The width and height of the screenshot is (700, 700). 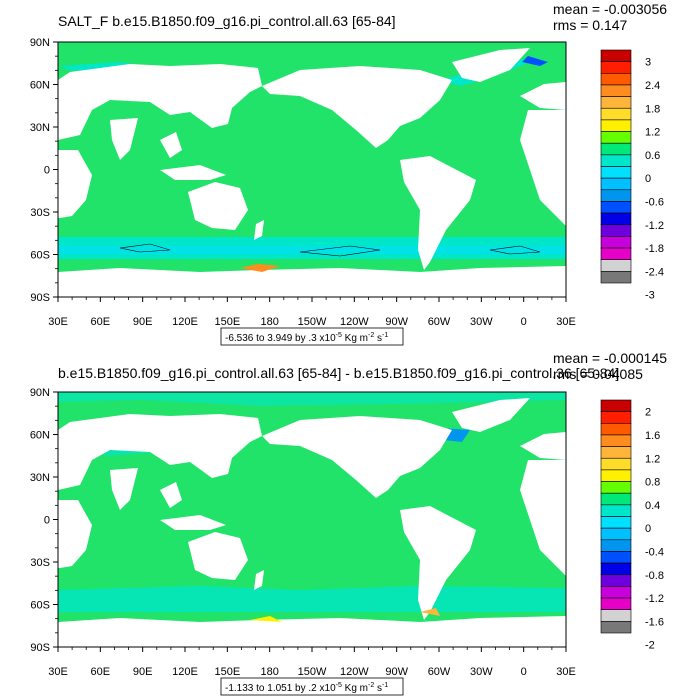 I want to click on x-tick-label: 120W, so click(x=354, y=672).